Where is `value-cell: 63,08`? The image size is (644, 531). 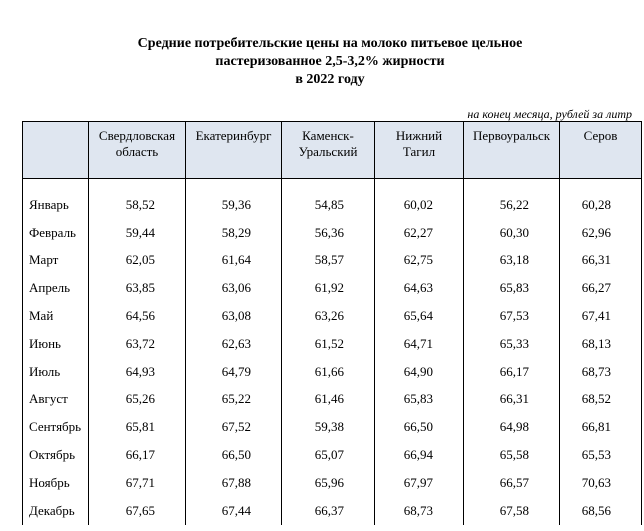
value-cell: 63,08 is located at coordinates (233, 316).